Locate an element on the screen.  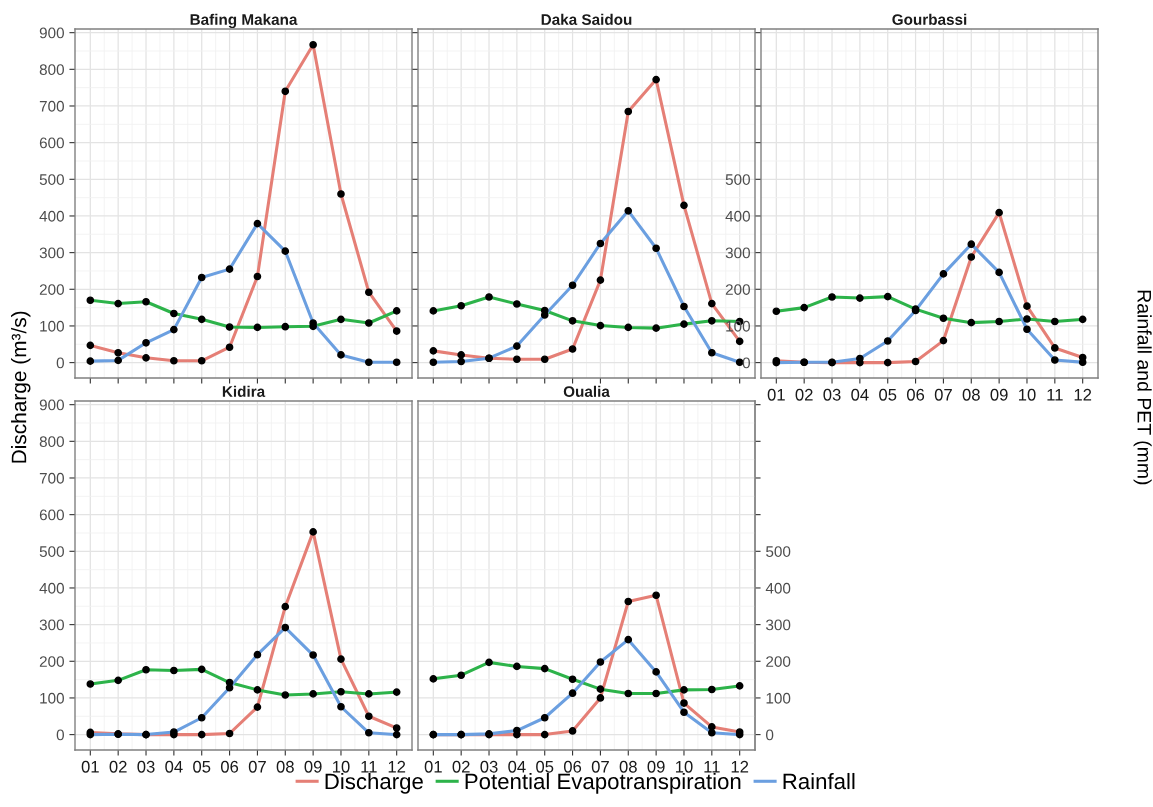
chart-title: Gourbassi is located at coordinates (929, 19).